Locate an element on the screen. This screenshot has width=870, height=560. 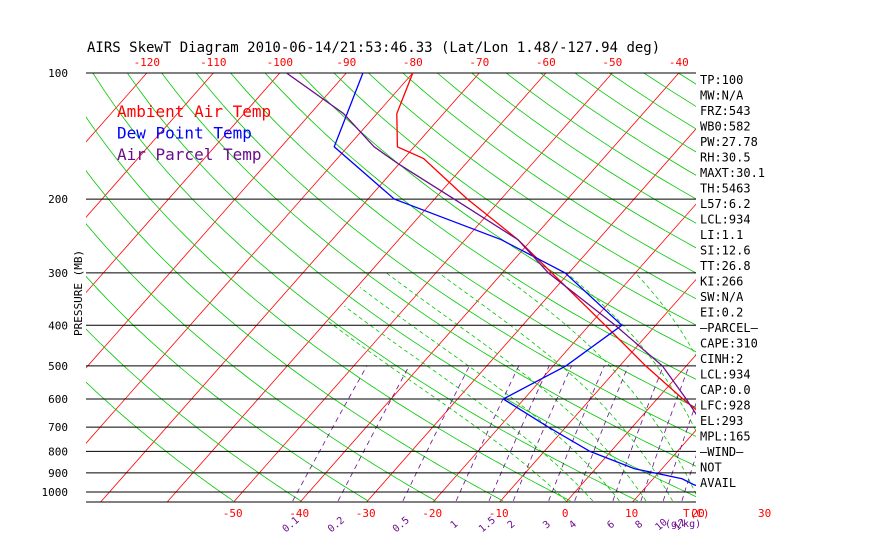
index-item: NOT is located at coordinates (711, 468).